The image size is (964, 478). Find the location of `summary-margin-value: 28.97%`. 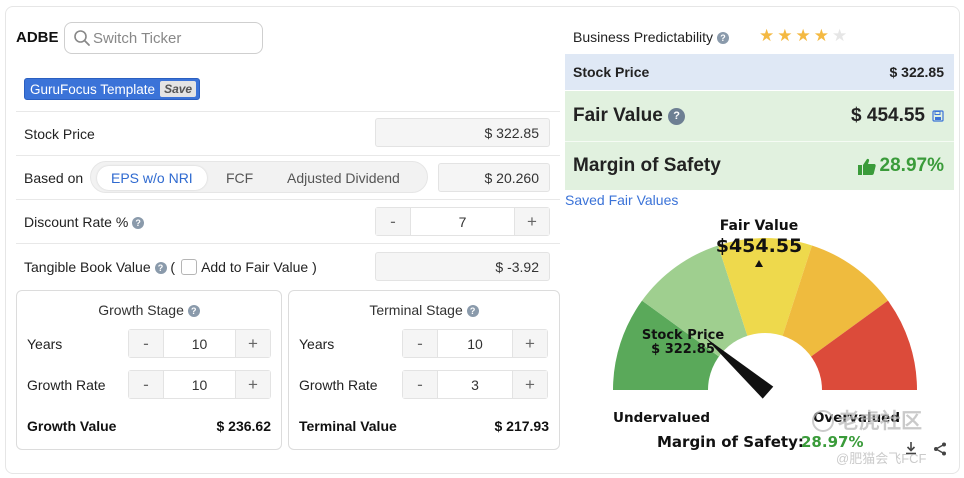

summary-margin-value: 28.97% is located at coordinates (911, 165).